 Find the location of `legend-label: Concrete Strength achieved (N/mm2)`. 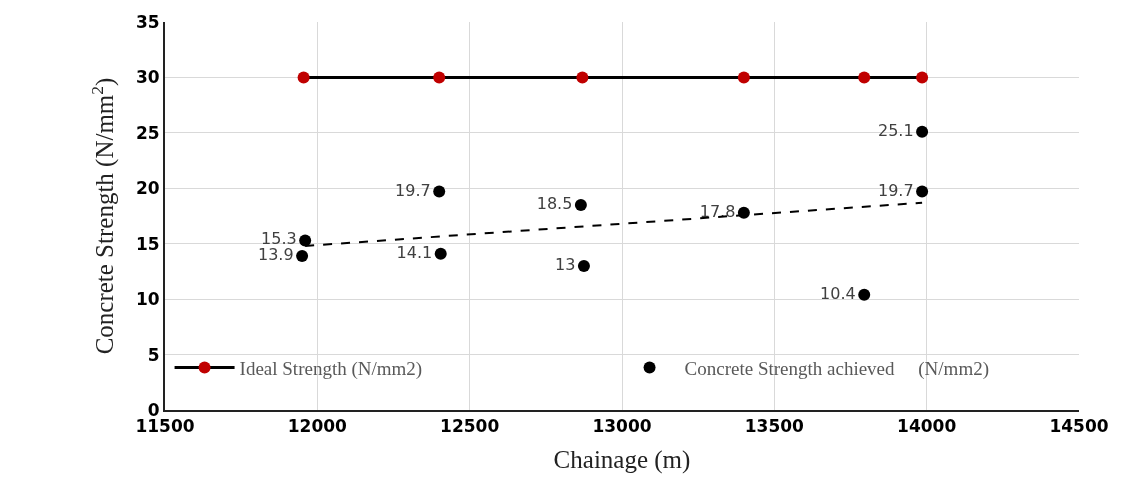

legend-label: Concrete Strength achieved (N/mm2) is located at coordinates (837, 368).